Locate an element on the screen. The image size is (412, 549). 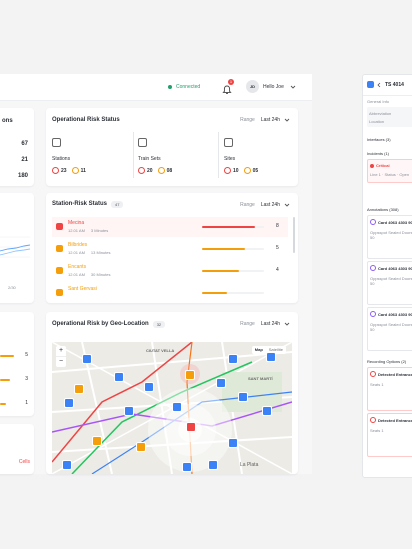
map-type-tabs: Map Satellite is located at coordinates (268, 350).